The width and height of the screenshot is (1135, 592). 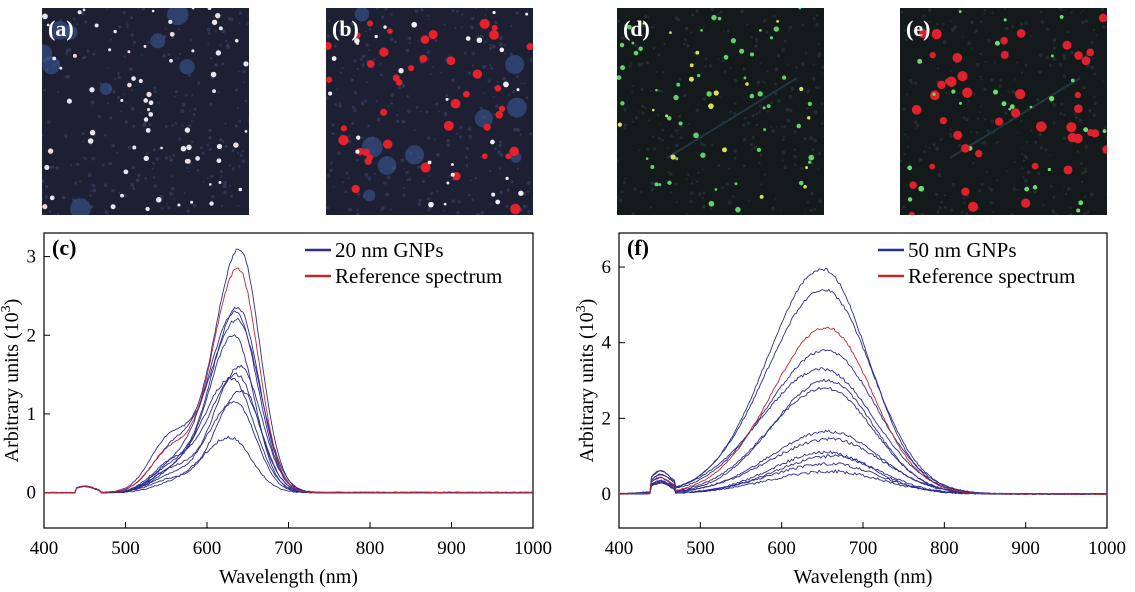 What do you see at coordinates (288, 441) in the screenshot?
I see `sample-spectrum` at bounding box center [288, 441].